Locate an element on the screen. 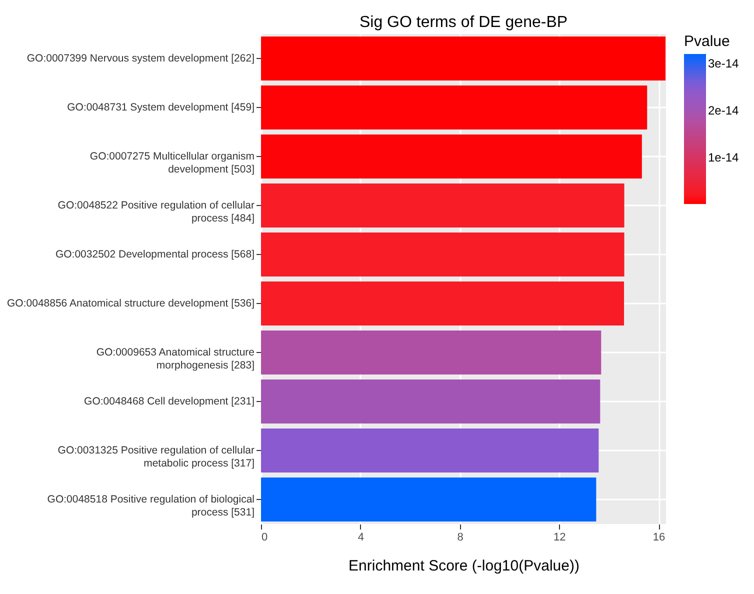 The height and width of the screenshot is (594, 754). color-bar-label: 1e-14 is located at coordinates (724, 157).